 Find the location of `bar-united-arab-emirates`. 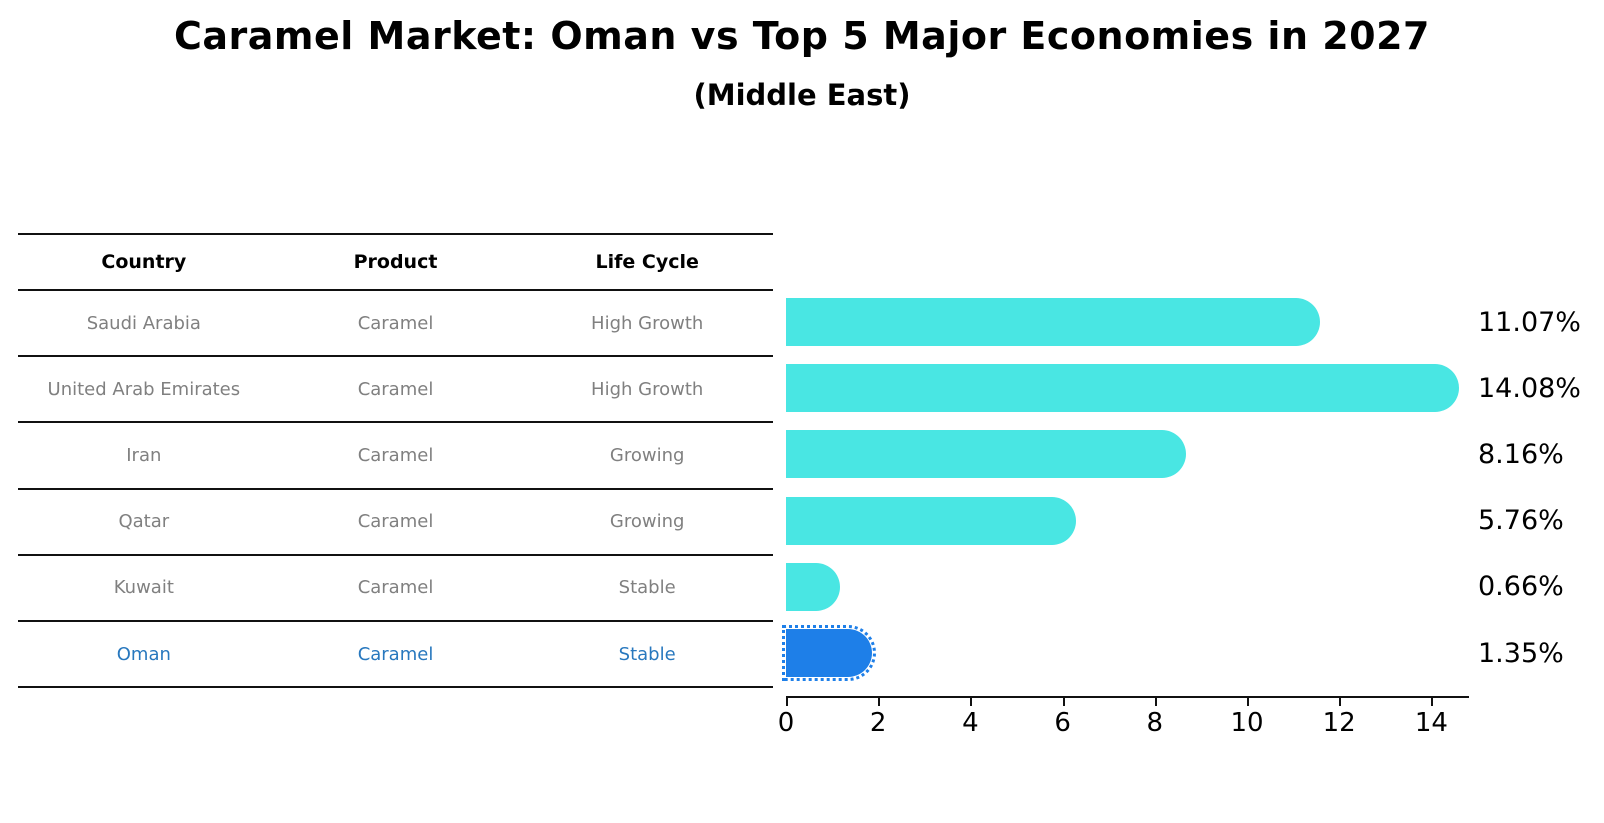

bar-united-arab-emirates is located at coordinates (1123, 388).